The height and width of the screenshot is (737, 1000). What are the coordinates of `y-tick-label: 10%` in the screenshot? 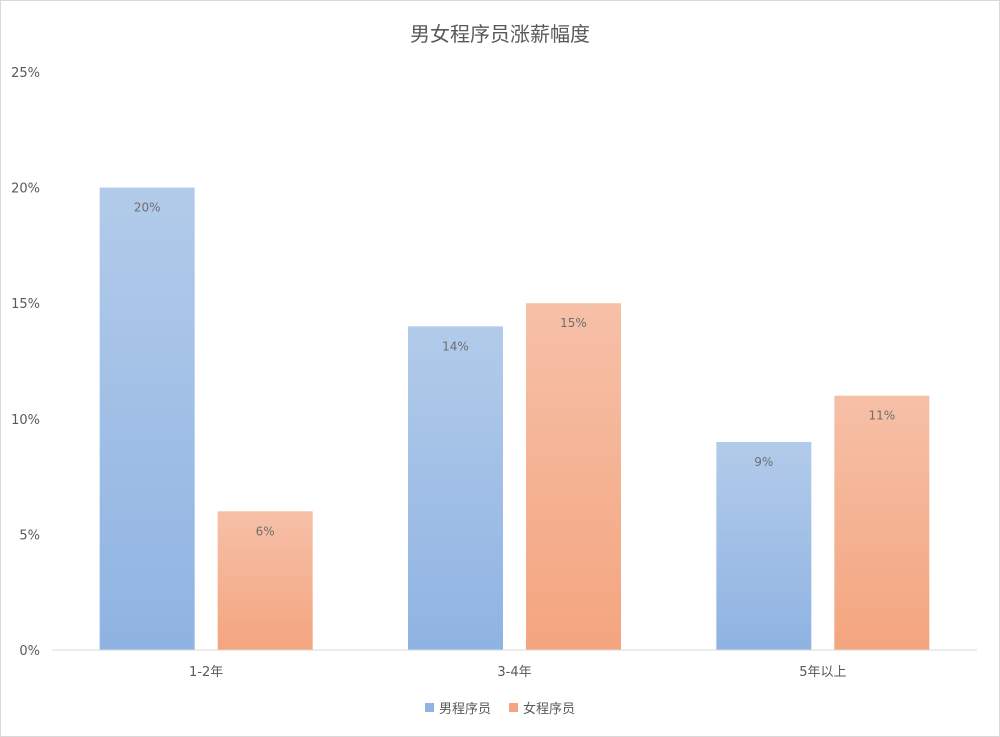 It's located at (25, 420).